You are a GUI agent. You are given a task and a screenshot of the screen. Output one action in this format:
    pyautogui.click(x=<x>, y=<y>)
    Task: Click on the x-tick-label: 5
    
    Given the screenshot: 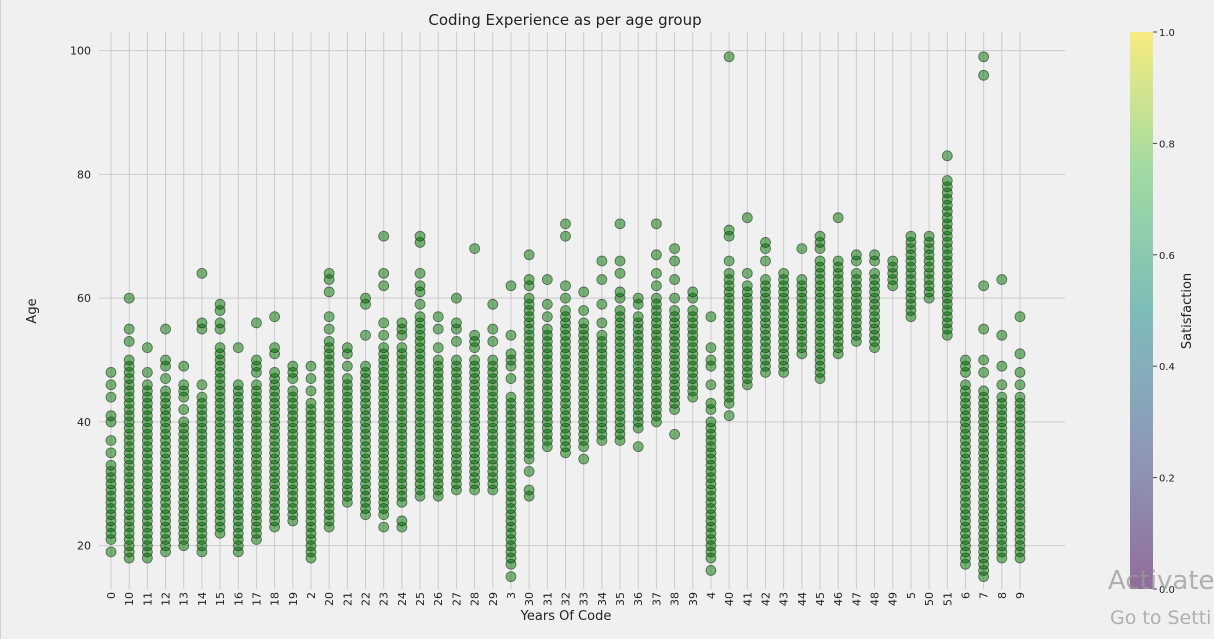 What is the action you would take?
    pyautogui.click(x=911, y=595)
    